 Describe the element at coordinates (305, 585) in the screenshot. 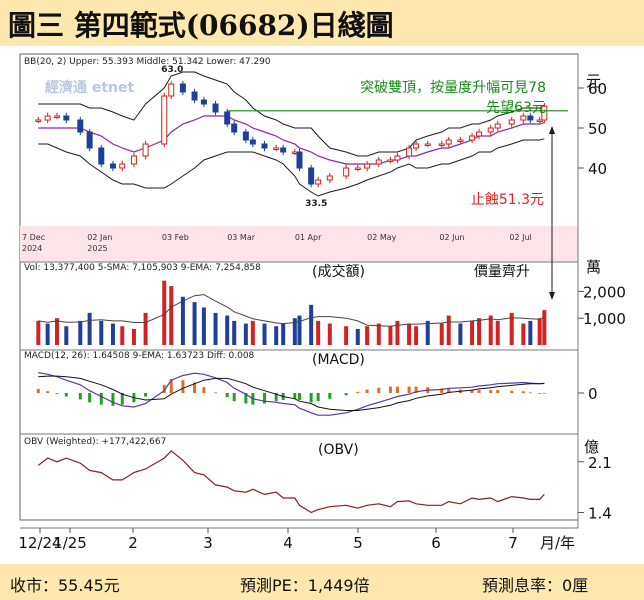

I see `forecast-pe: 預測PE：1,449倍` at that location.